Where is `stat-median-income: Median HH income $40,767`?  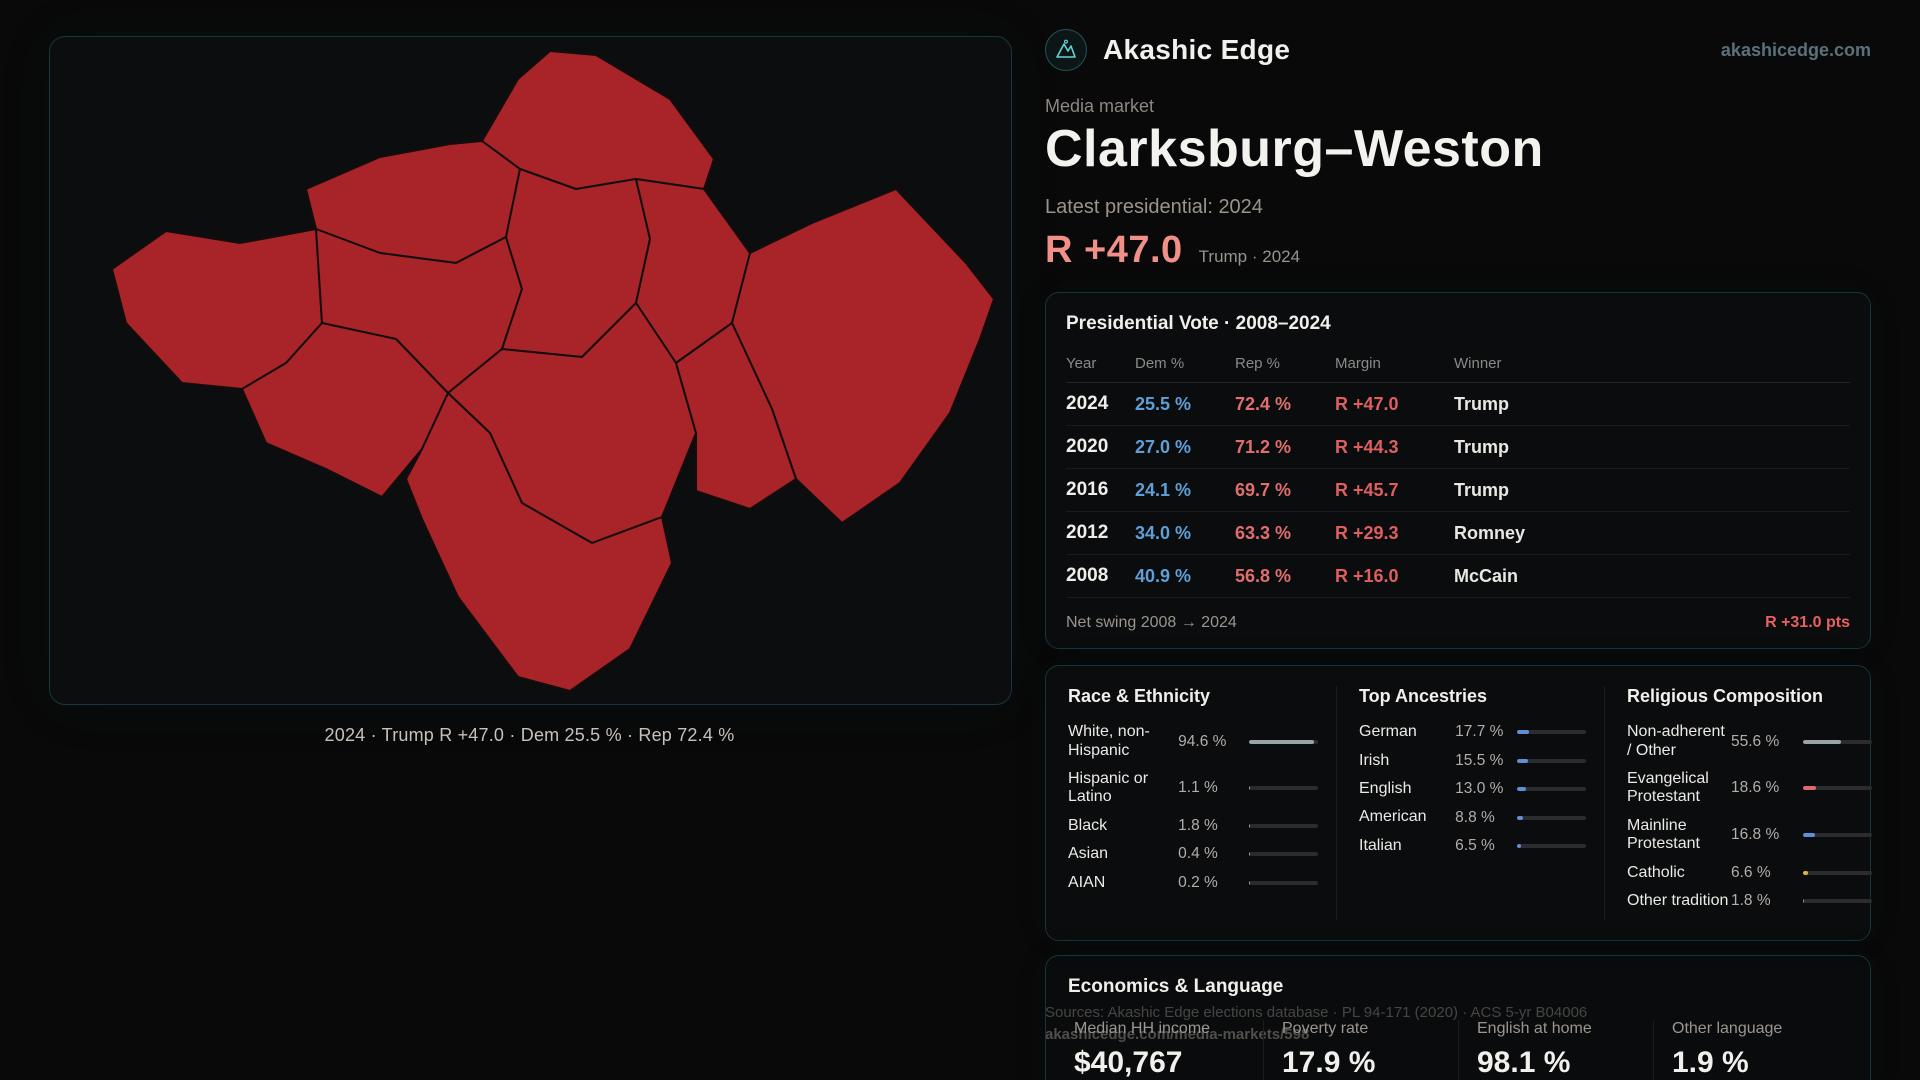 stat-median-income: Median HH income $40,767 is located at coordinates (1165, 1050).